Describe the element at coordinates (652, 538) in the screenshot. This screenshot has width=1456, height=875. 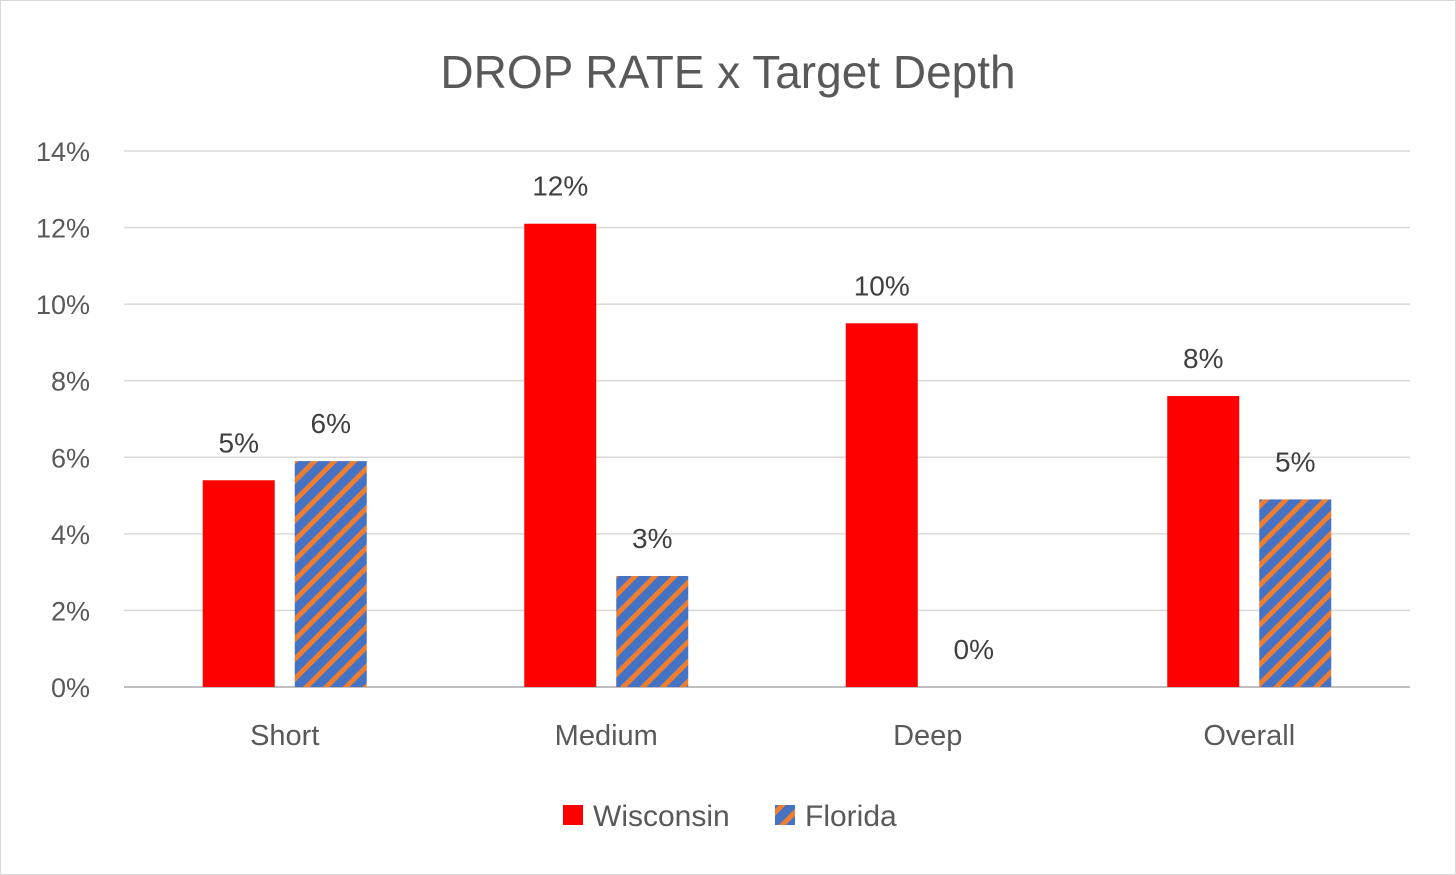
I see `data-label: 3%` at that location.